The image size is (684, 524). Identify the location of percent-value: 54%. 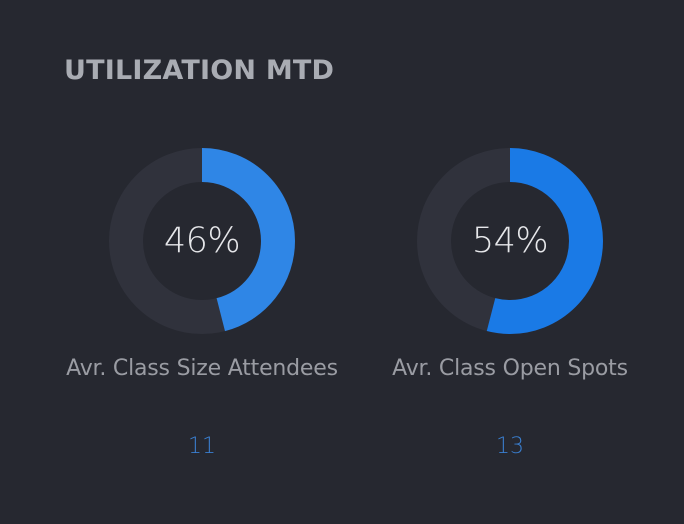
(510, 241).